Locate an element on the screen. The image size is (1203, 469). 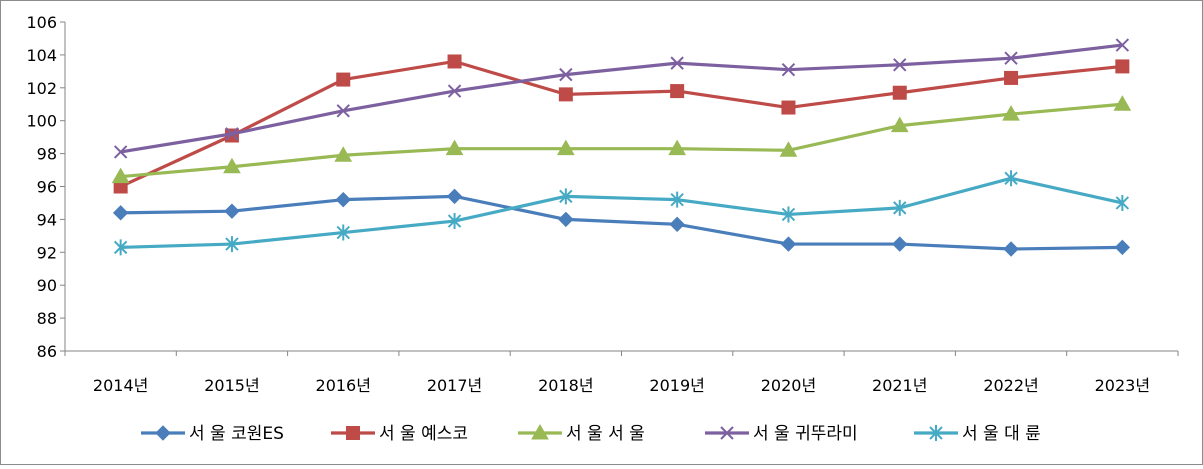
y-tick-label: 102 is located at coordinates (41, 88).